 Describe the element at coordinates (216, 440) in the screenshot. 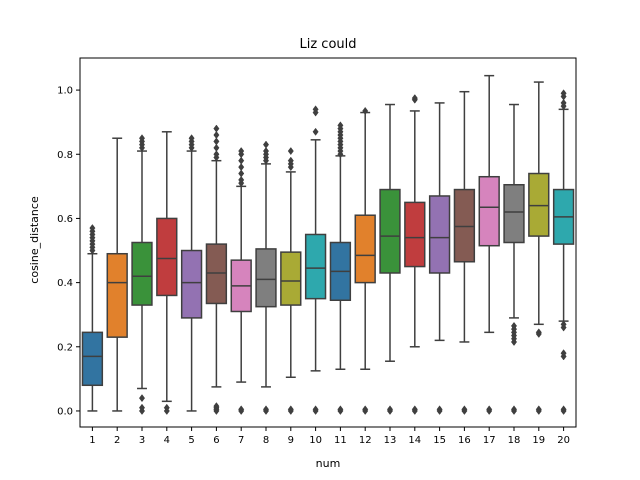

I see `x-tick-label: 6` at that location.